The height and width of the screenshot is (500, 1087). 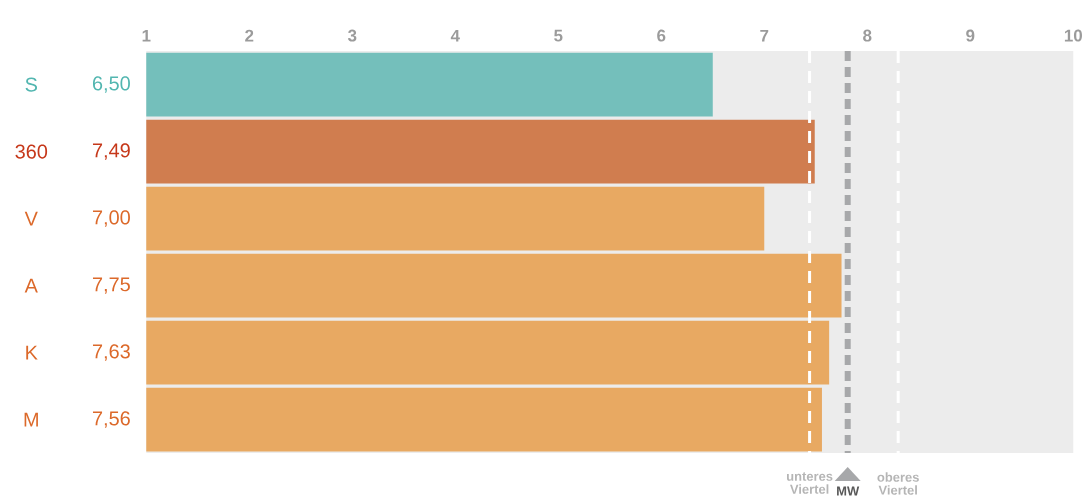 I want to click on y-tick-label: S, so click(x=31, y=84).